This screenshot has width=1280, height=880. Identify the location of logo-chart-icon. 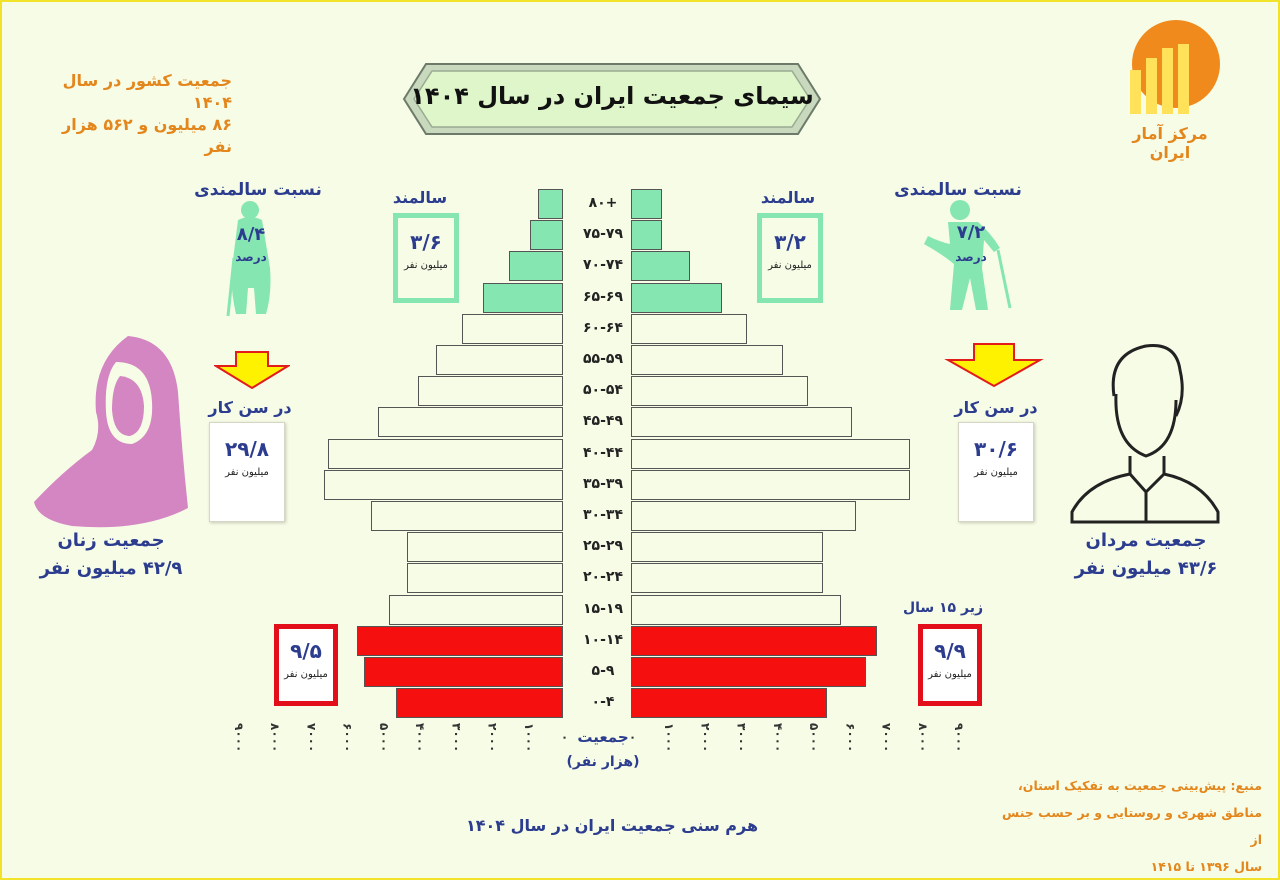
(1175, 67).